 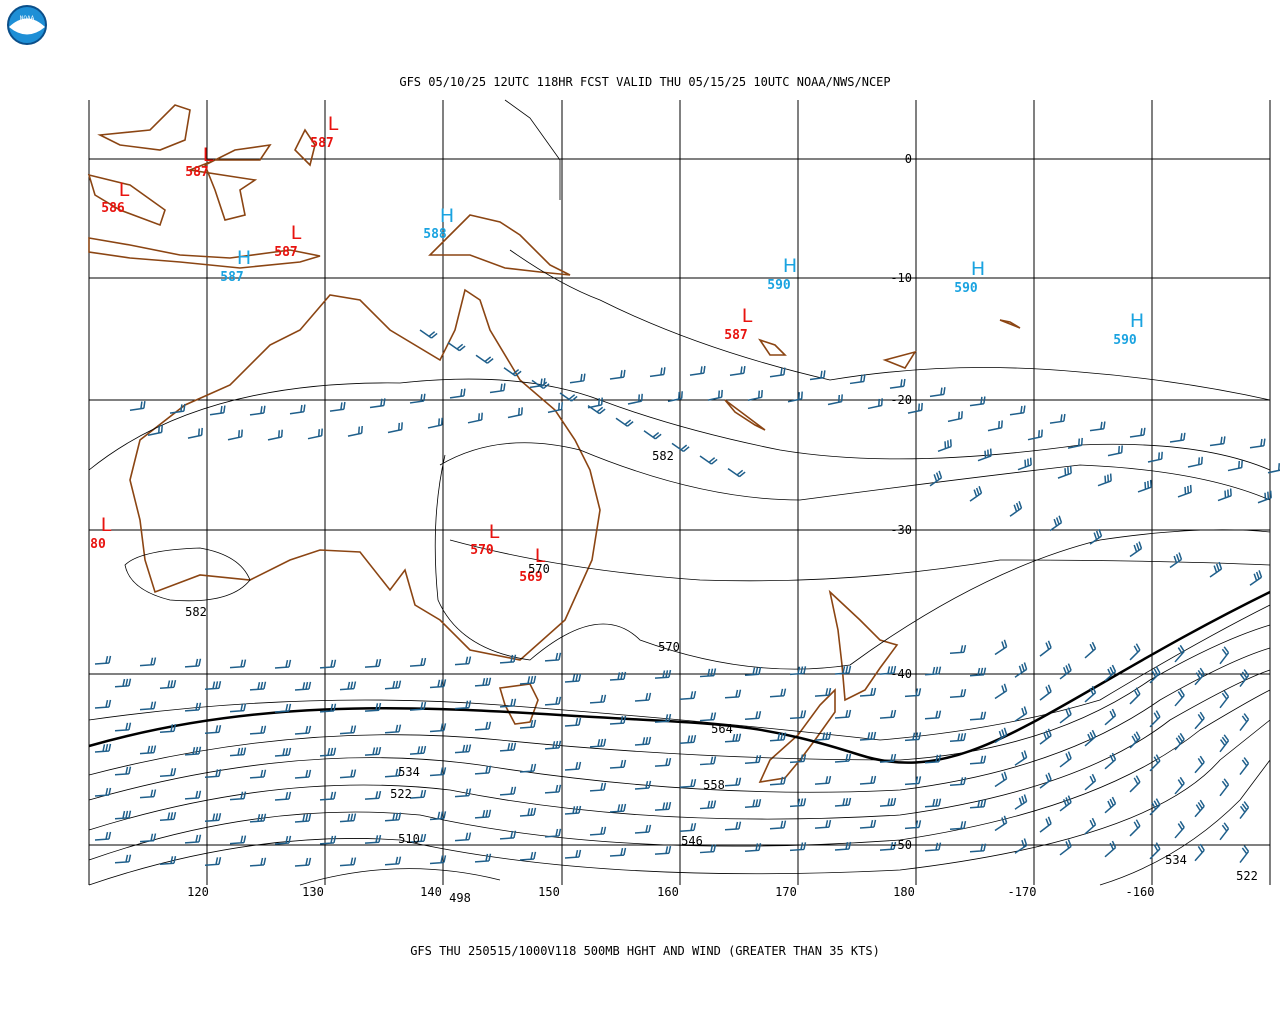 What do you see at coordinates (722, 729) in the screenshot?
I see `contour-label: 564` at bounding box center [722, 729].